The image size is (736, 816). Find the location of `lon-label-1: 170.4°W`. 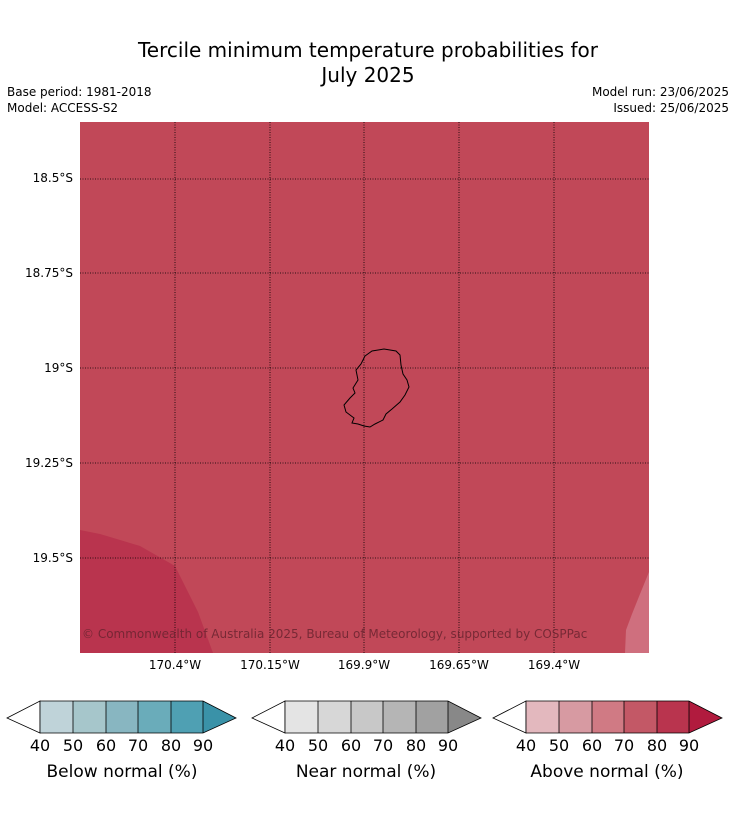

lon-label-1: 170.4°W is located at coordinates (175, 665).